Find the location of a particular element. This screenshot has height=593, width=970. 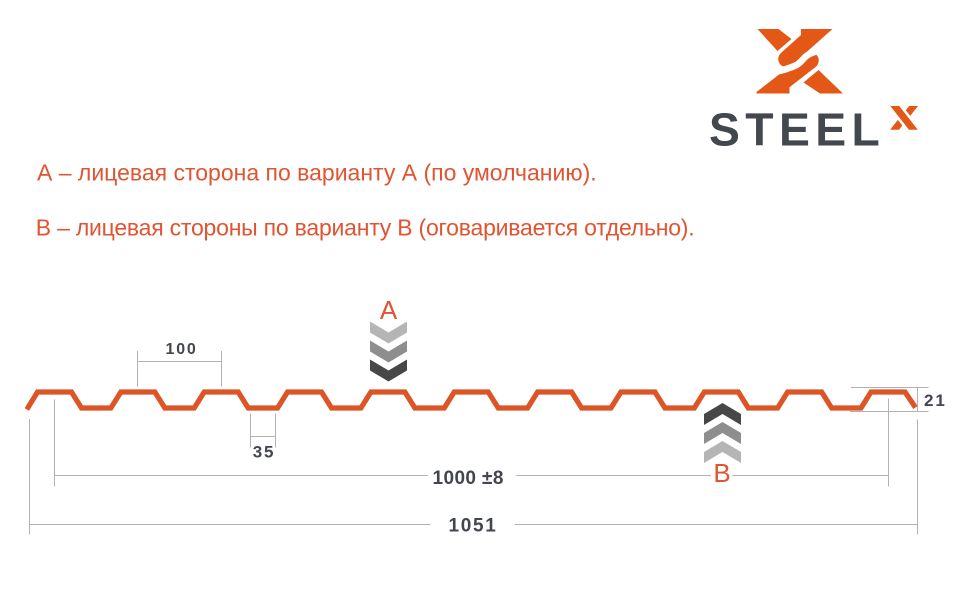

svg-text: 1000 ±8 is located at coordinates (468, 478).